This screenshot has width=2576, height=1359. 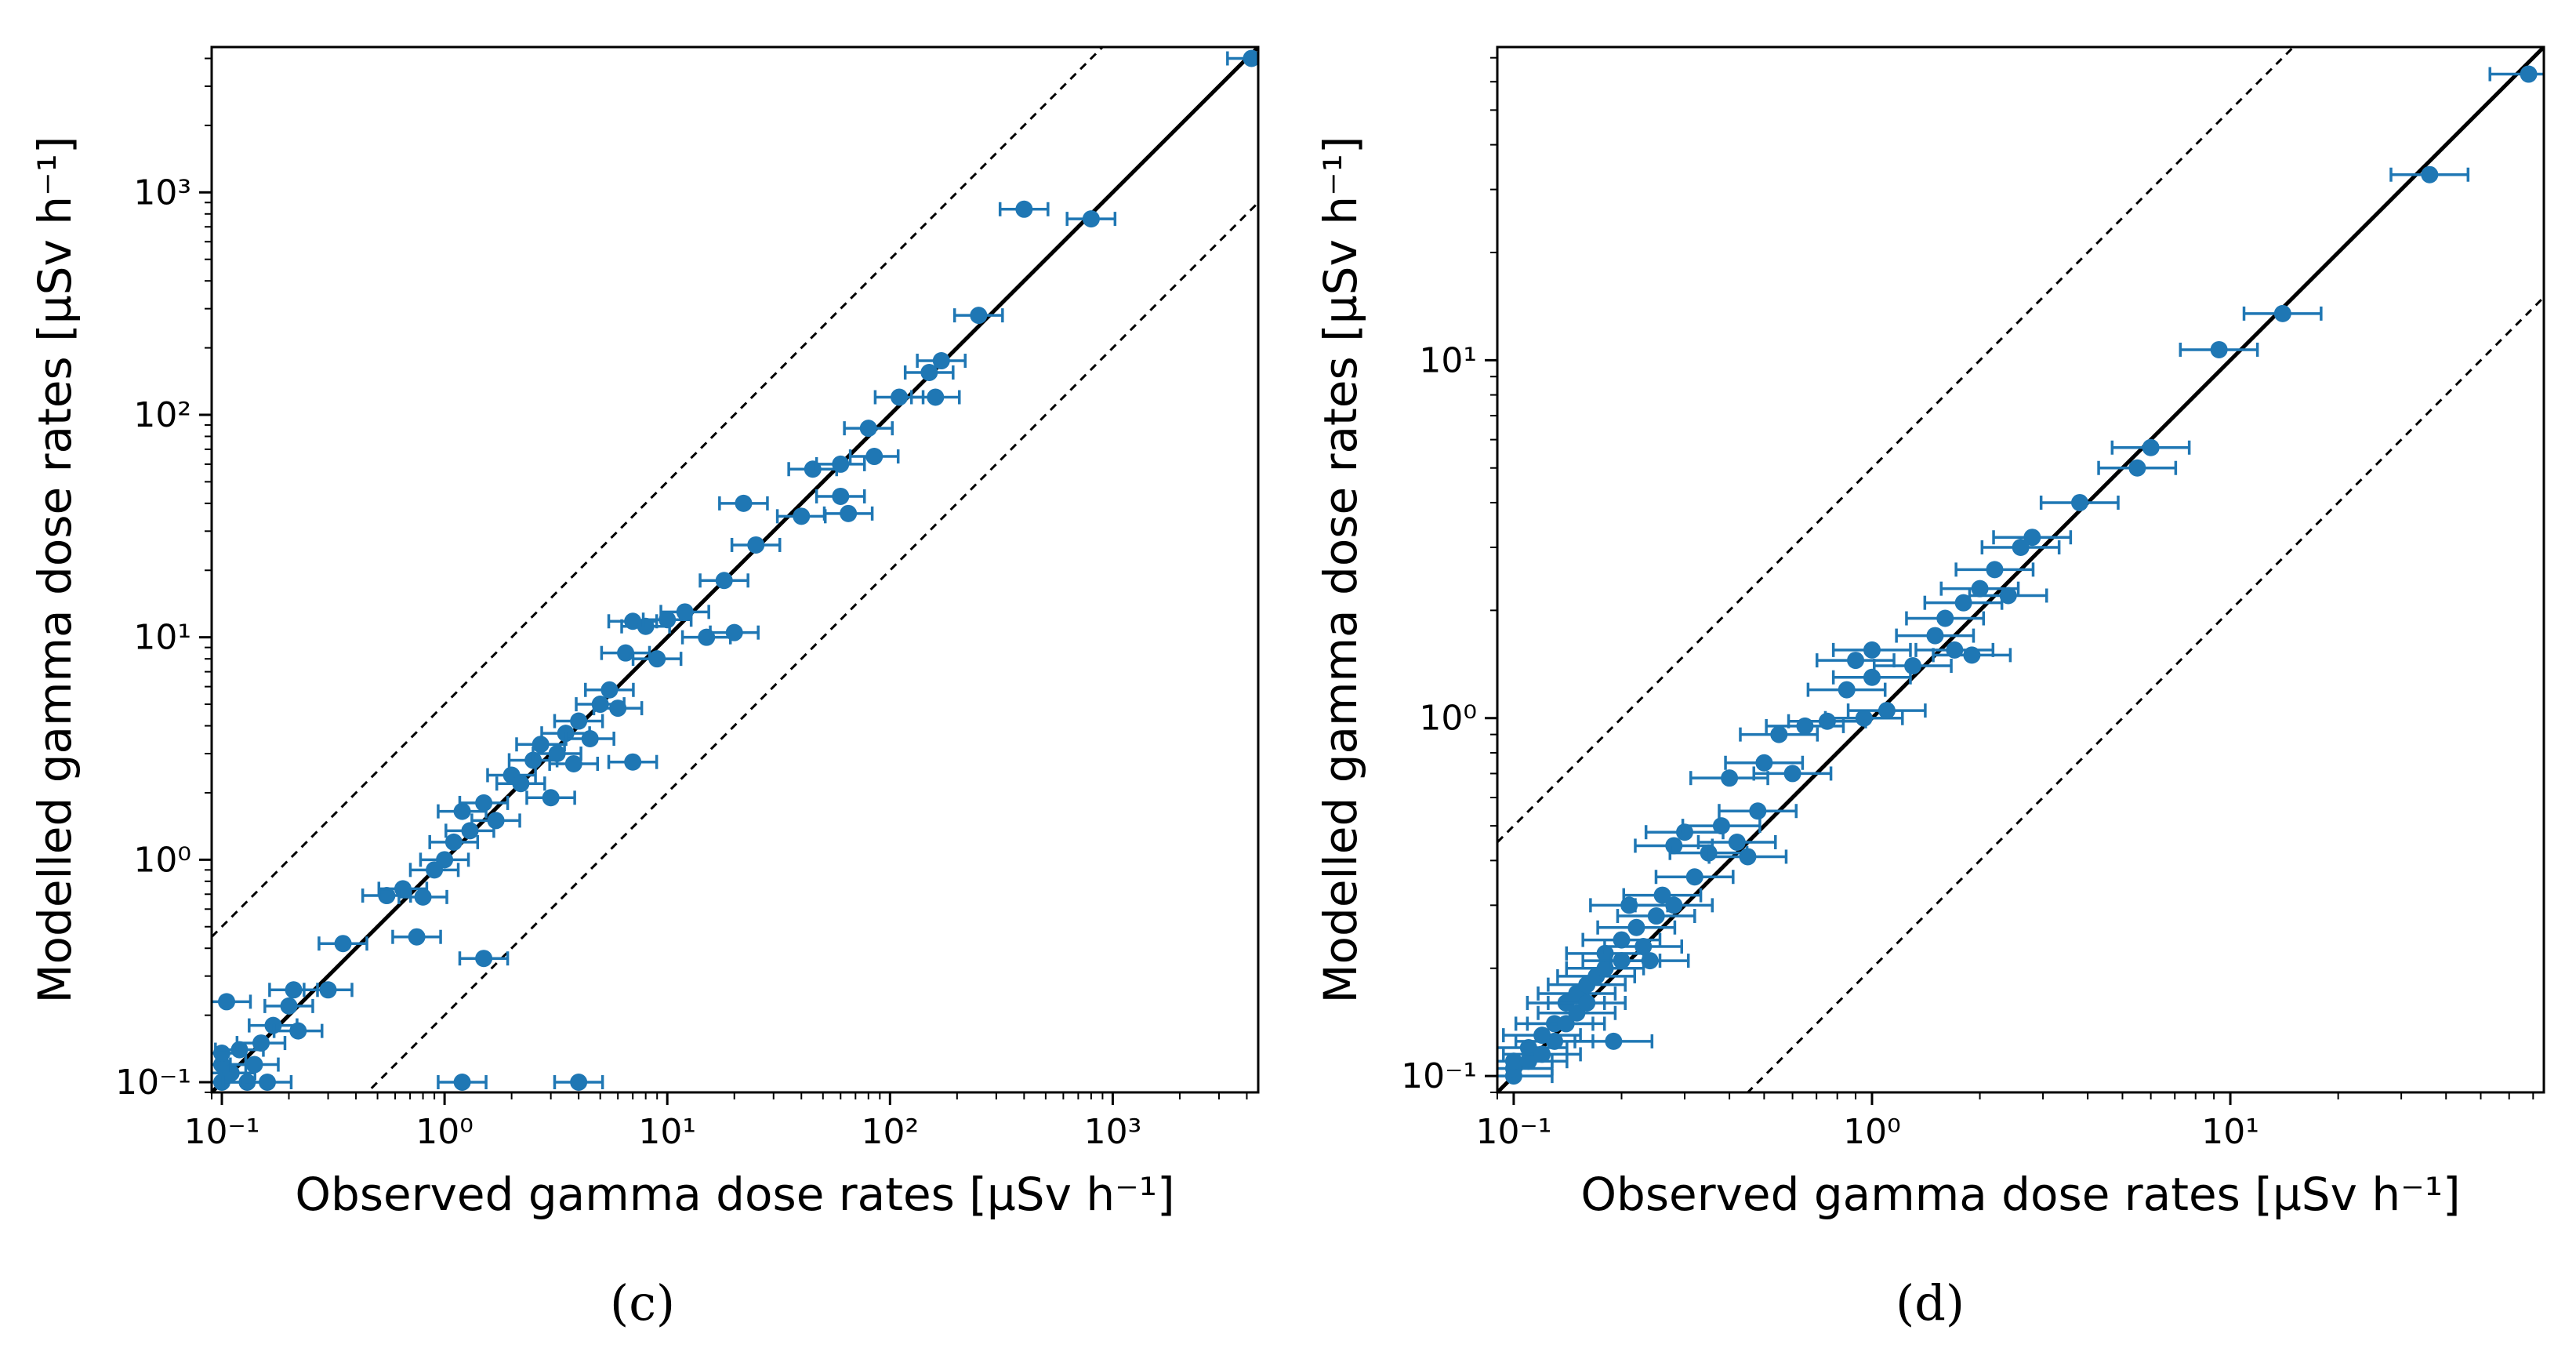 I want to click on y-tick-label: 10⁰, so click(x=1448, y=719).